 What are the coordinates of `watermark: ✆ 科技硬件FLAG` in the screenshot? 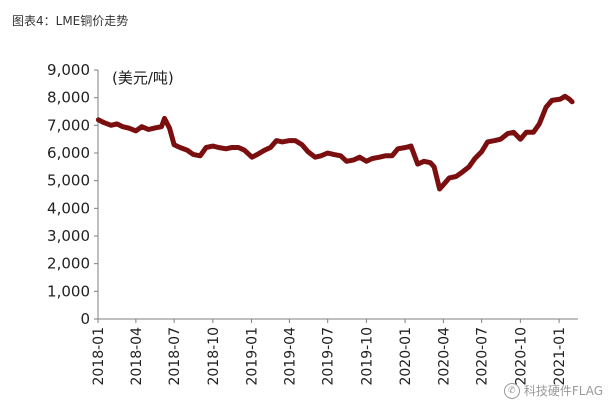 It's located at (553, 390).